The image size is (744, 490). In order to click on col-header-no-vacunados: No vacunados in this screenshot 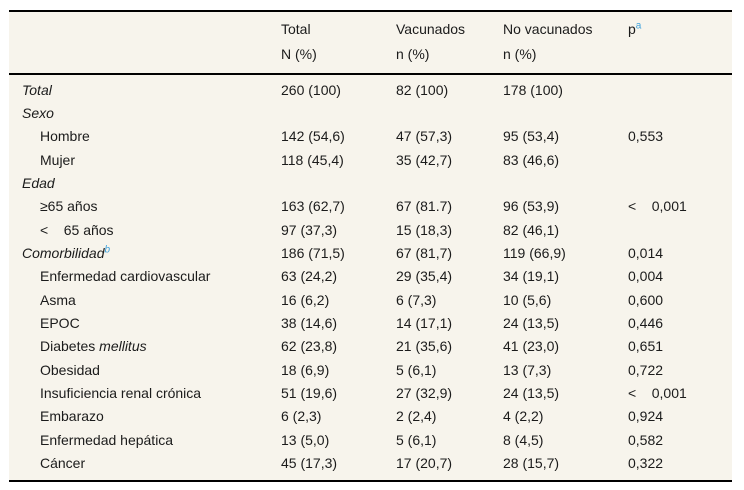, I will do `click(565, 29)`.